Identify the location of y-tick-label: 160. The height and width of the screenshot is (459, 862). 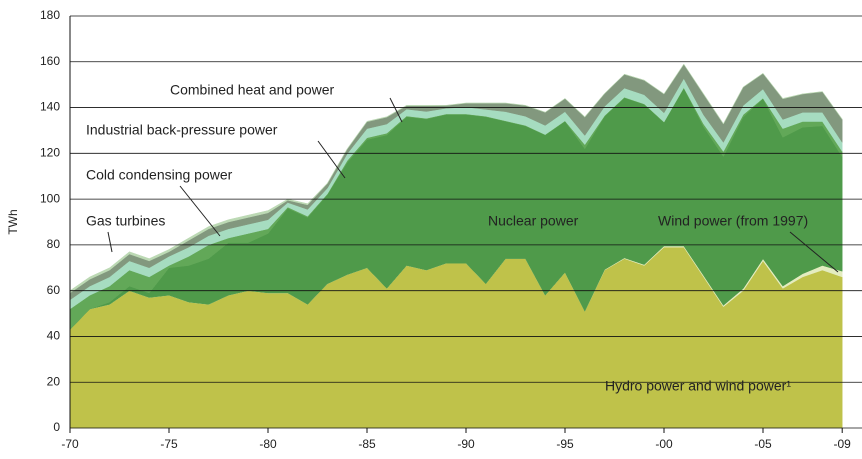
(50, 61).